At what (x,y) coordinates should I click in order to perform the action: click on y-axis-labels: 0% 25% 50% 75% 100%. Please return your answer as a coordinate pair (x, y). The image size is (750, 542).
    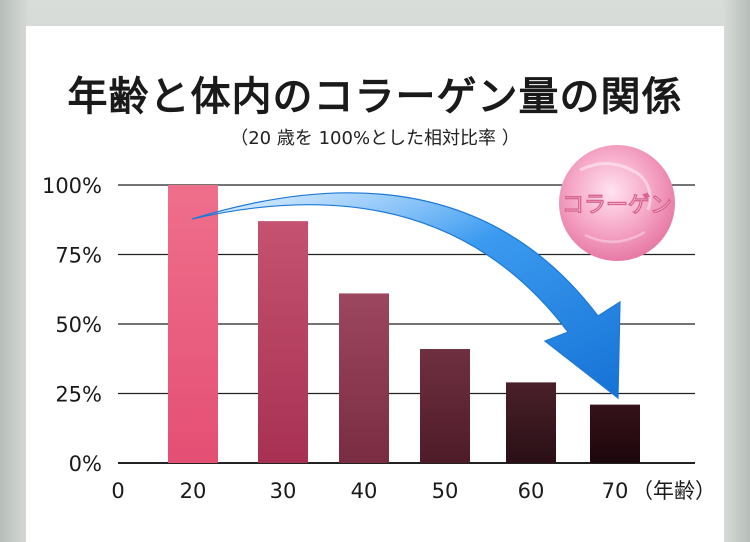
    Looking at the image, I should click on (72, 325).